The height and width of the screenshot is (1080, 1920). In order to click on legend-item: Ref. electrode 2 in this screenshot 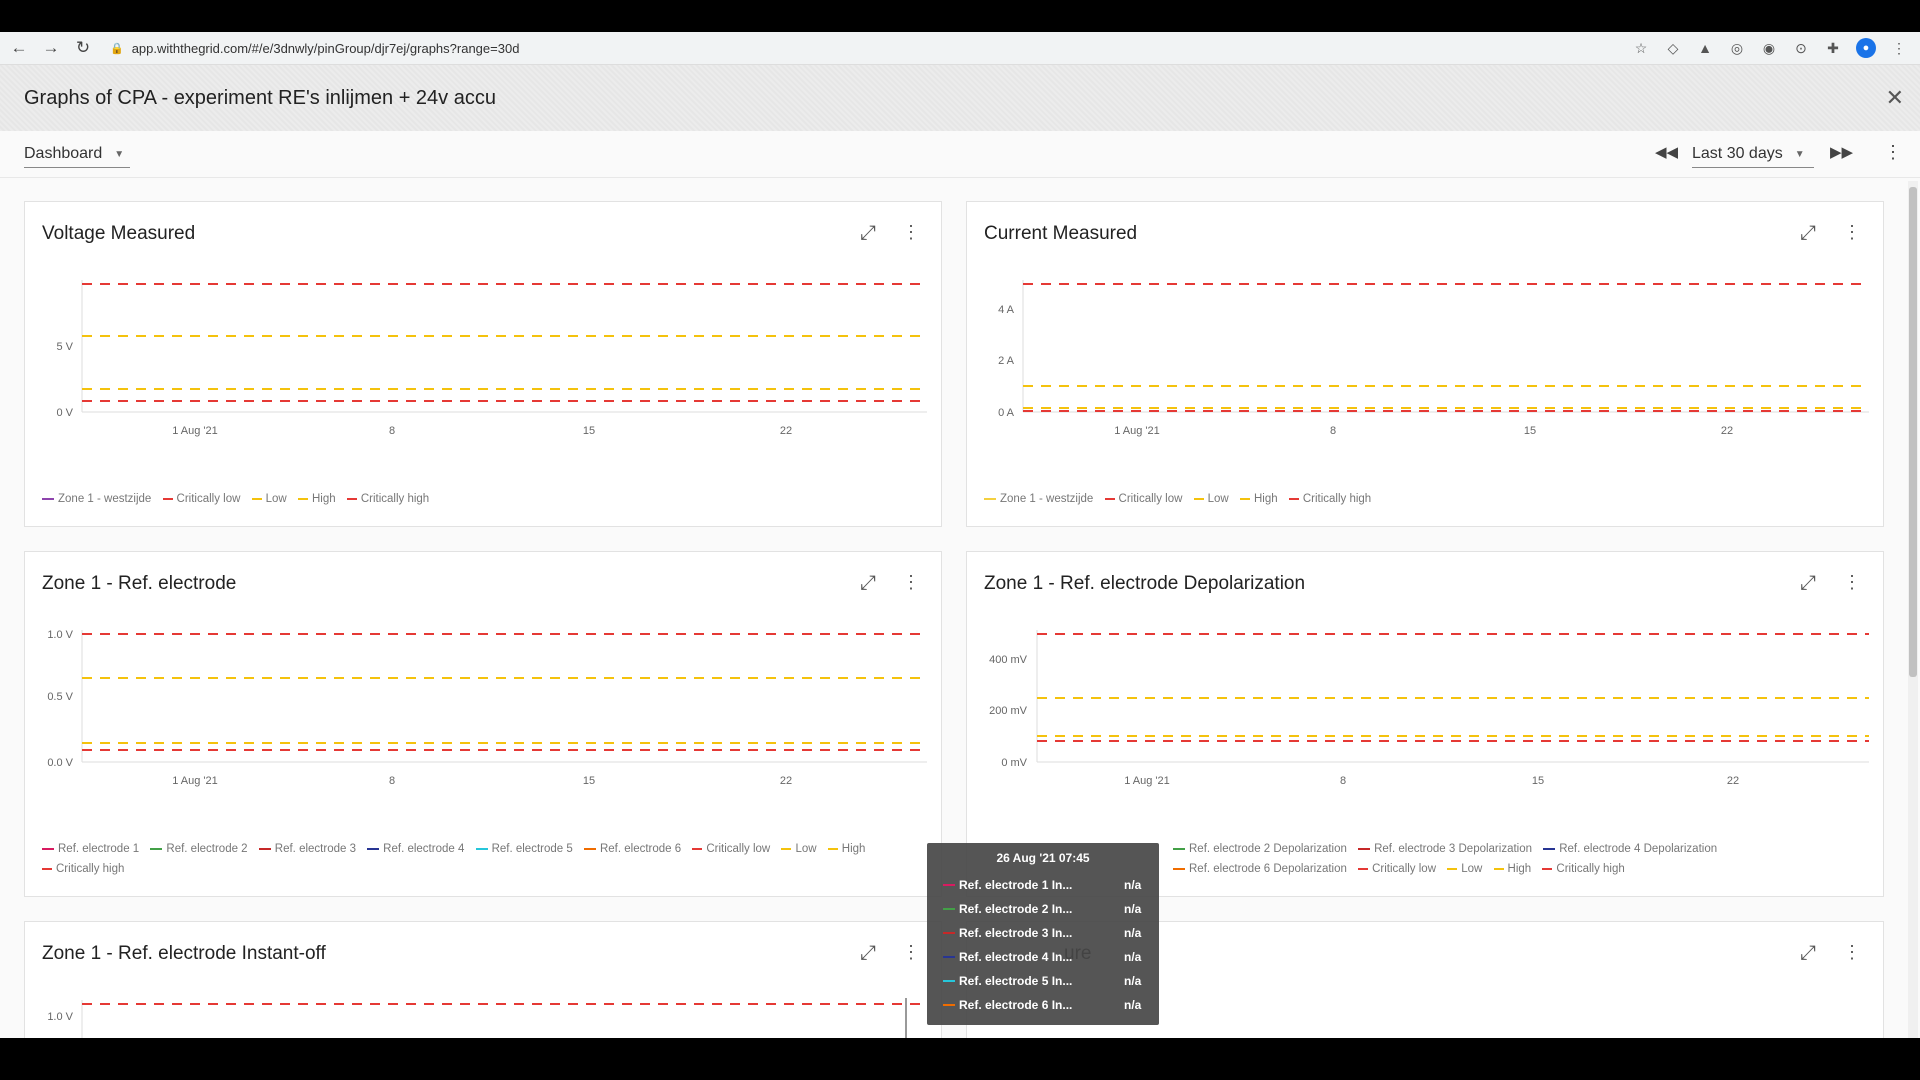, I will do `click(199, 849)`.